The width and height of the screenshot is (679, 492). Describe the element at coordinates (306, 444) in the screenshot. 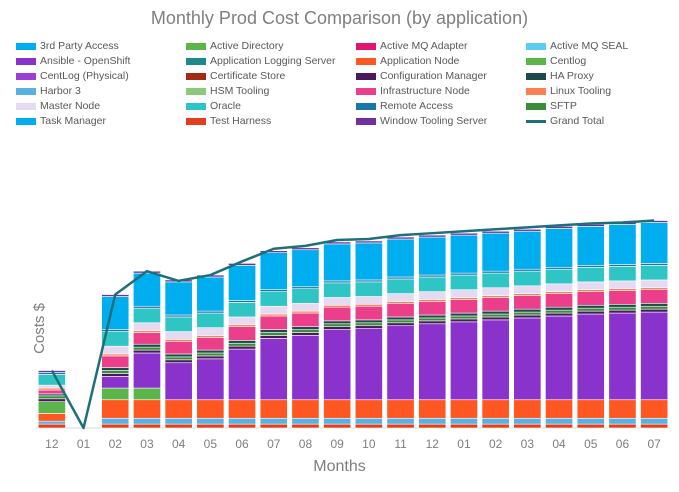

I see `x-tick-label: 08` at that location.